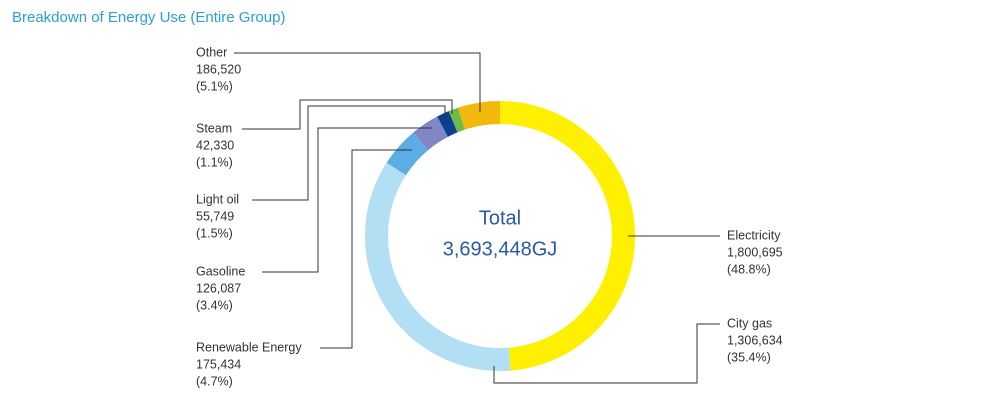 This screenshot has width=1000, height=410. Describe the element at coordinates (249, 347) in the screenshot. I see `label-name: Renewable Energy` at that location.